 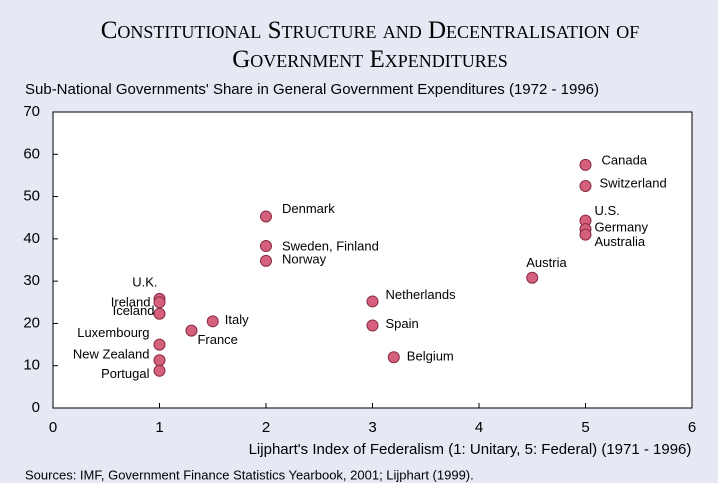 What do you see at coordinates (217, 339) in the screenshot?
I see `point-label: France` at bounding box center [217, 339].